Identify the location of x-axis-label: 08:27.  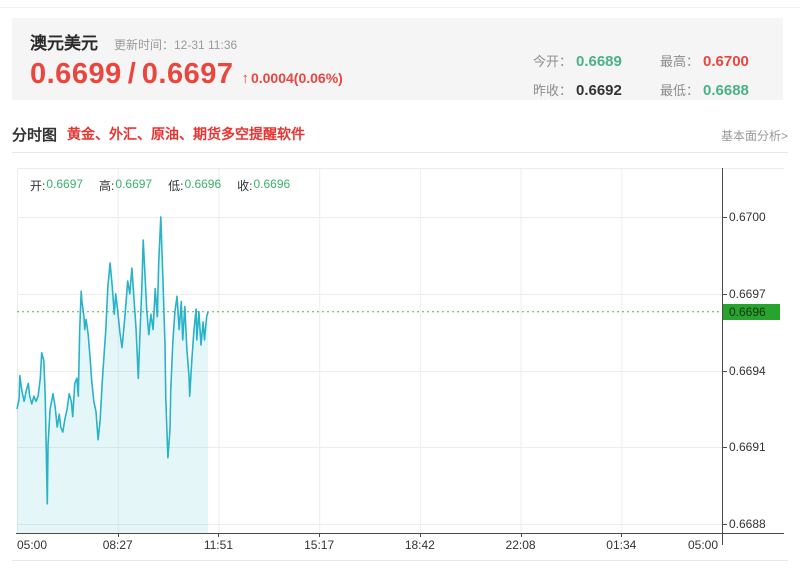
(117, 545).